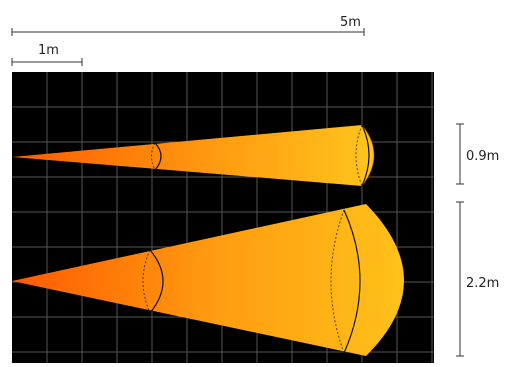 Image resolution: width=512 pixels, height=367 pixels. What do you see at coordinates (193, 155) in the screenshot?
I see `narrow-beam` at bounding box center [193, 155].